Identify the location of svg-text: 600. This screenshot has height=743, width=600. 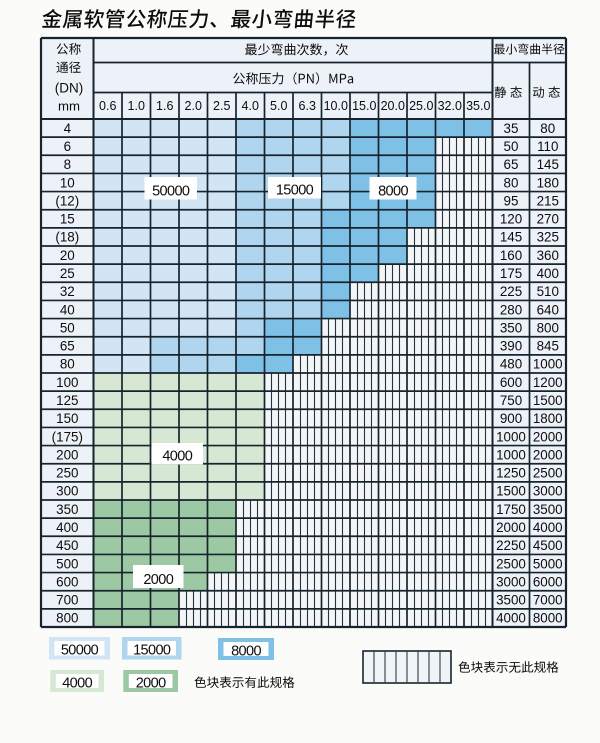
(67, 581).